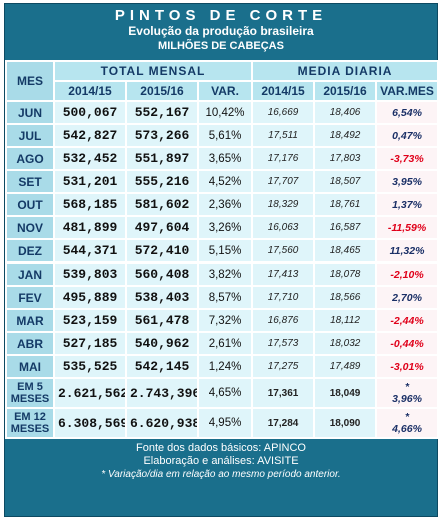 This screenshot has width=442, height=520. Describe the element at coordinates (162, 320) in the screenshot. I see `total: 561,478` at that location.